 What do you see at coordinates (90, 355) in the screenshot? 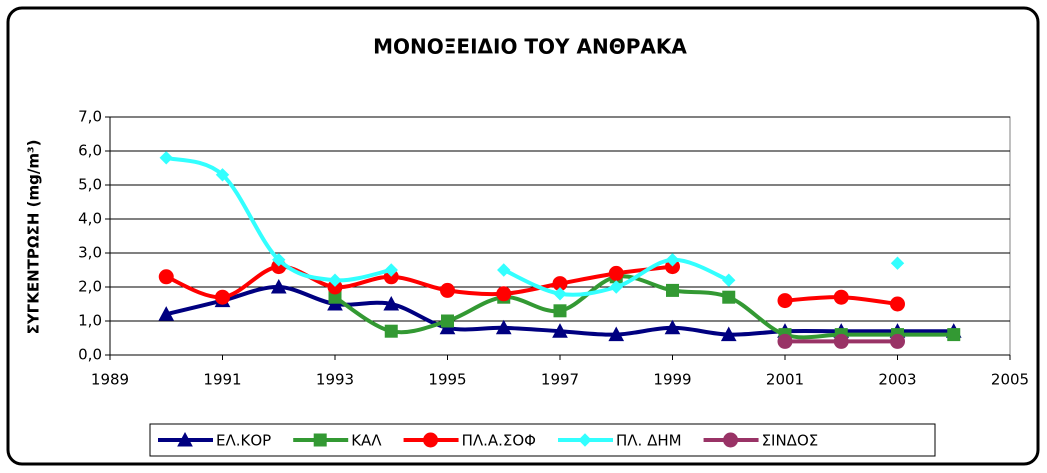
I see `y-tick-label: 0,0` at bounding box center [90, 355].